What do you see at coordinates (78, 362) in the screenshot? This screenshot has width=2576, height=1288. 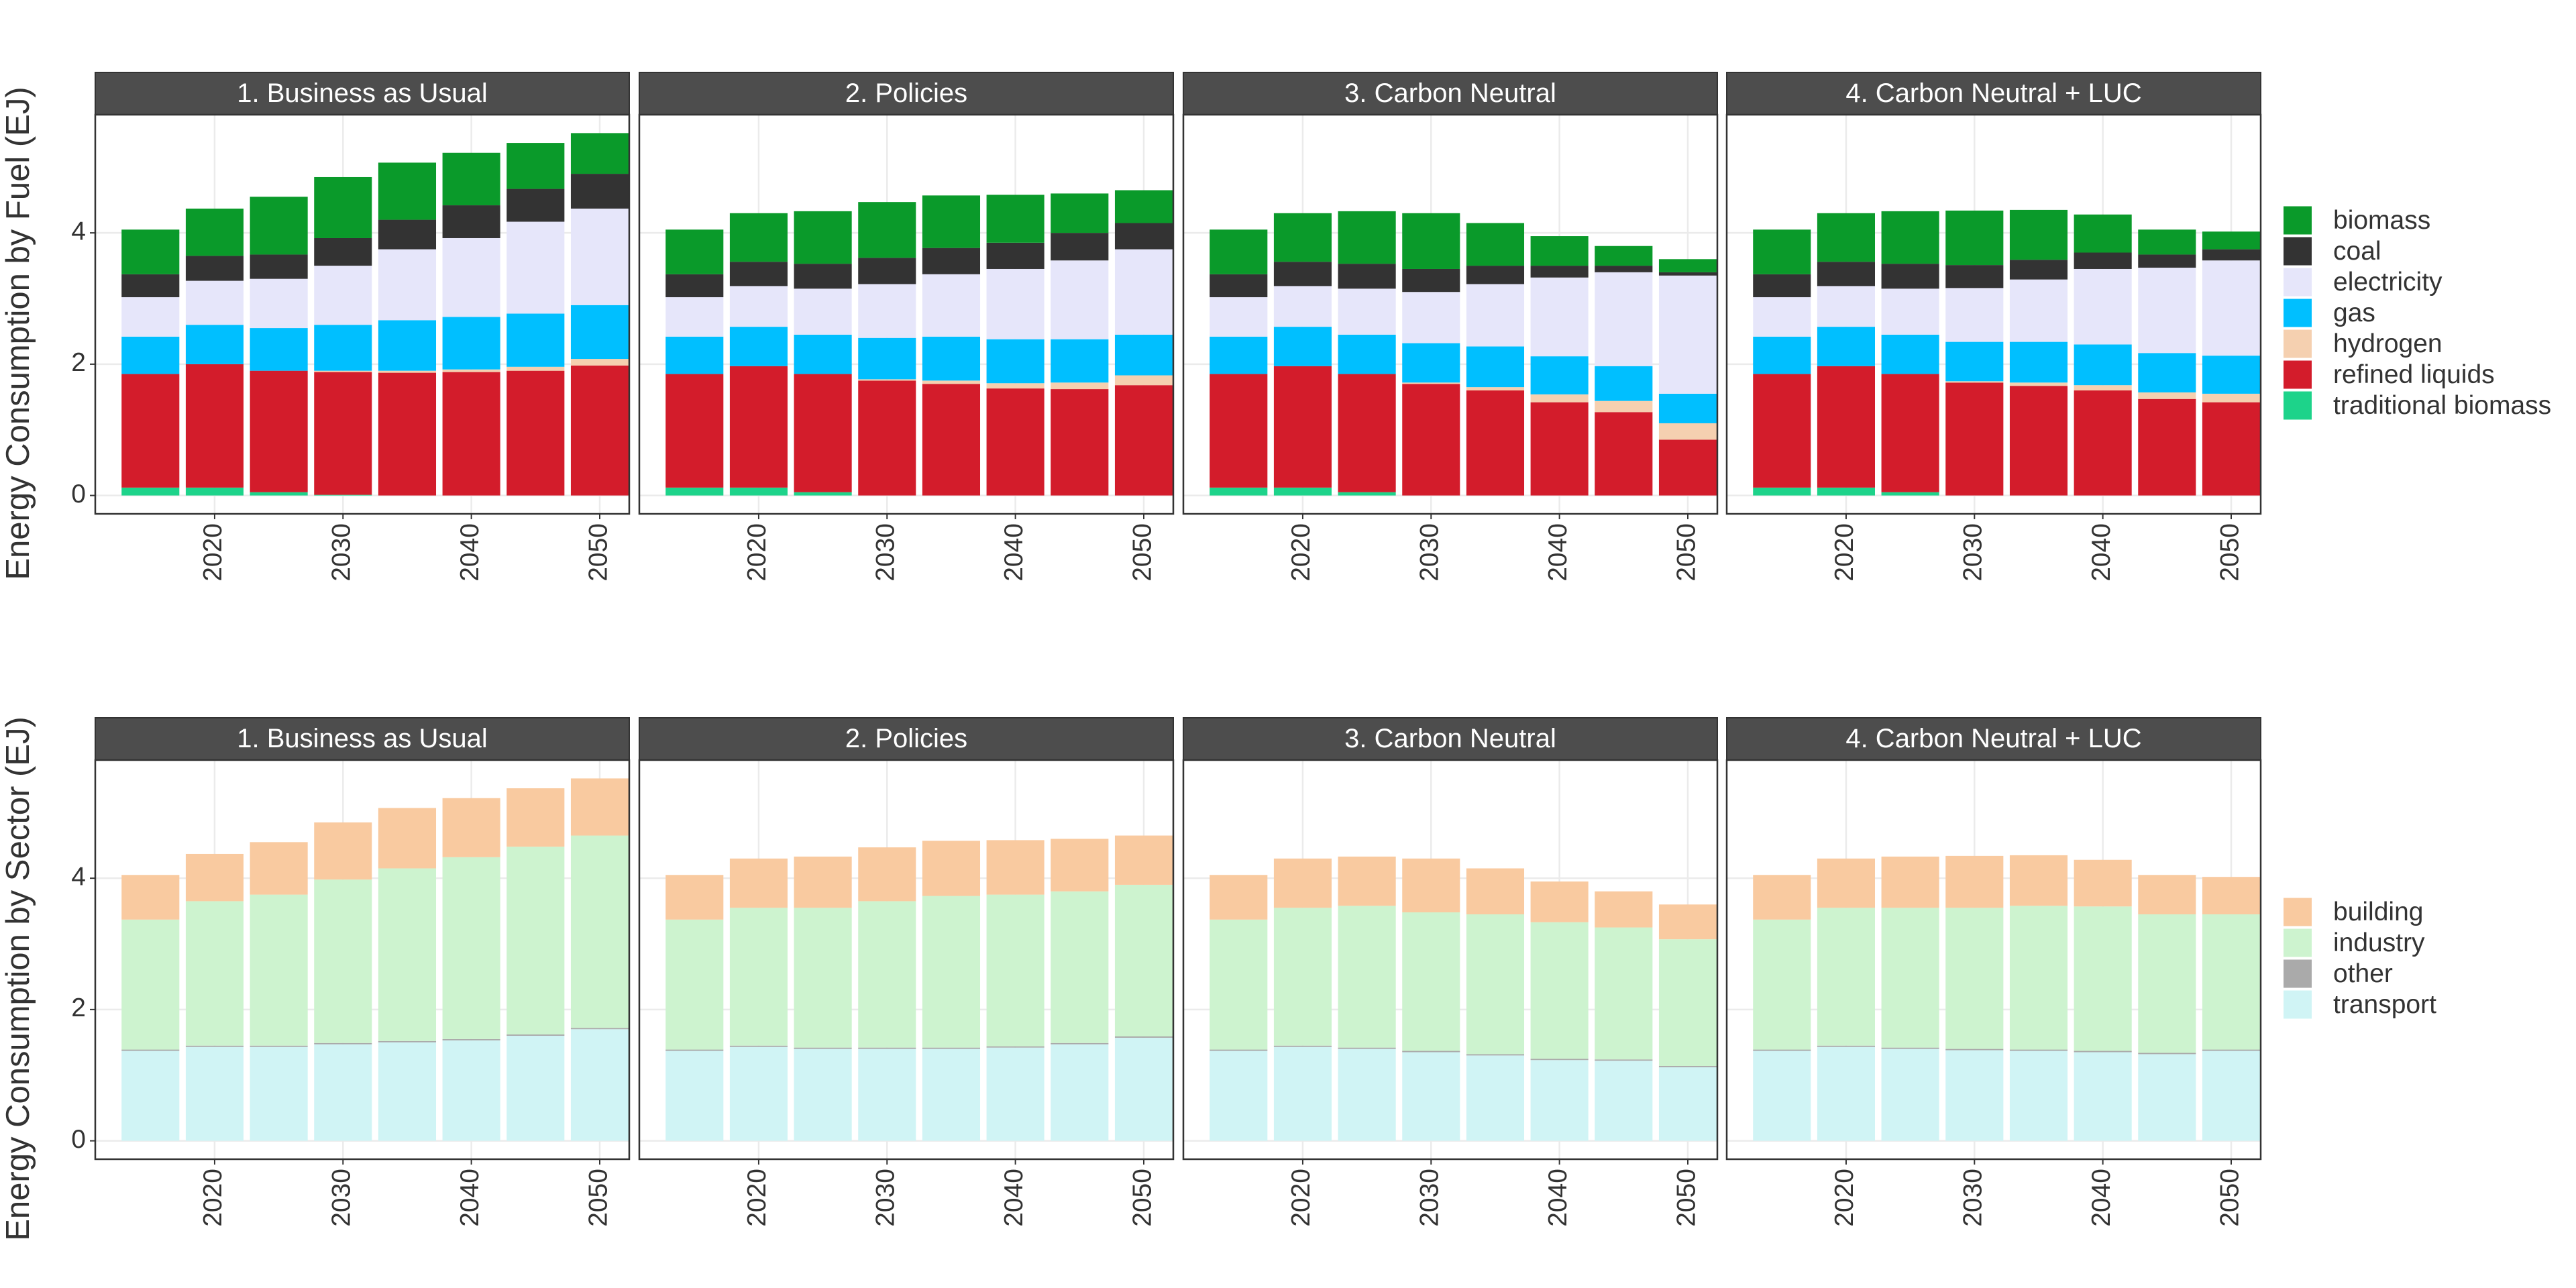 I see `y-tick-label: 2` at bounding box center [78, 362].